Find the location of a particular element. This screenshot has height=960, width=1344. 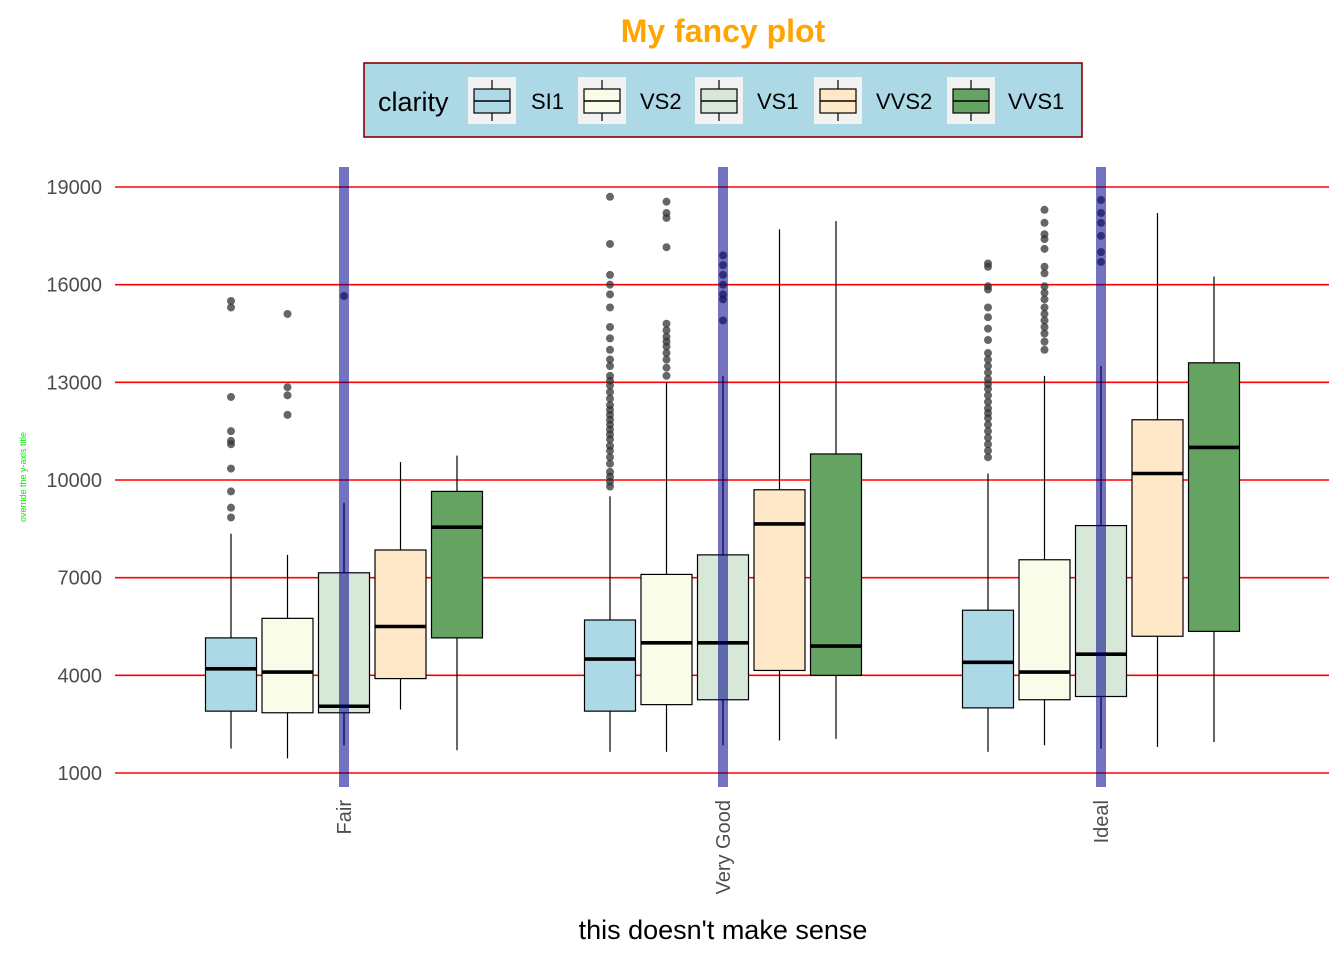

legend-label: VS1 is located at coordinates (778, 101).